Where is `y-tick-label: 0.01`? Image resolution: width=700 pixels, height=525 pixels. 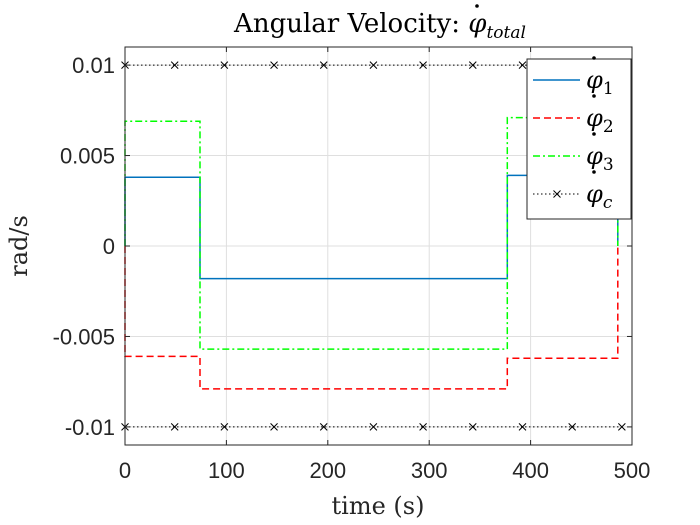
y-tick-label: 0.01 is located at coordinates (93, 65).